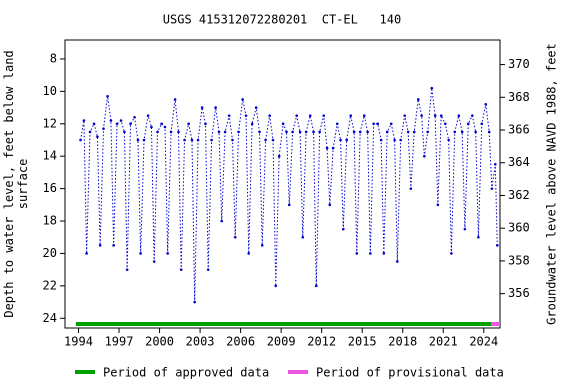  I want to click on y-tick-label: 24, so click(50, 318).